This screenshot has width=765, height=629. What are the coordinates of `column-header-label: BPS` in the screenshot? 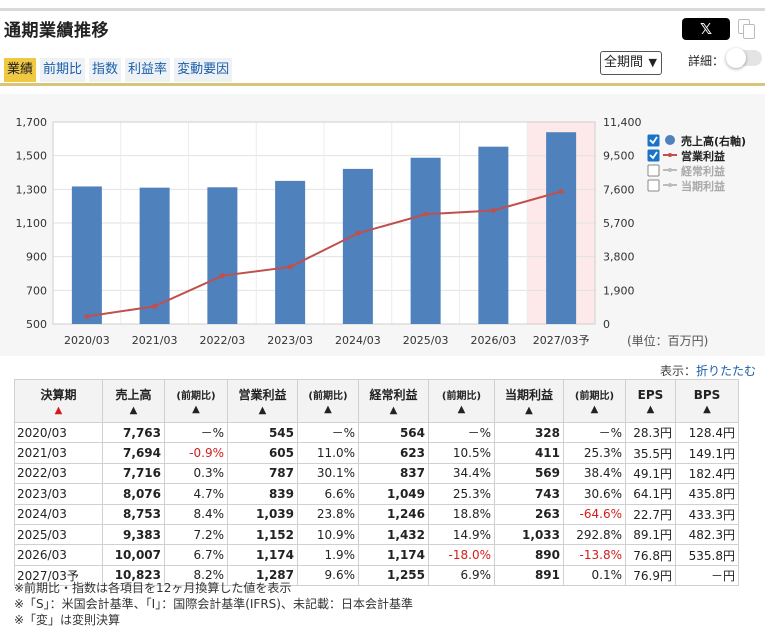 It's located at (707, 394).